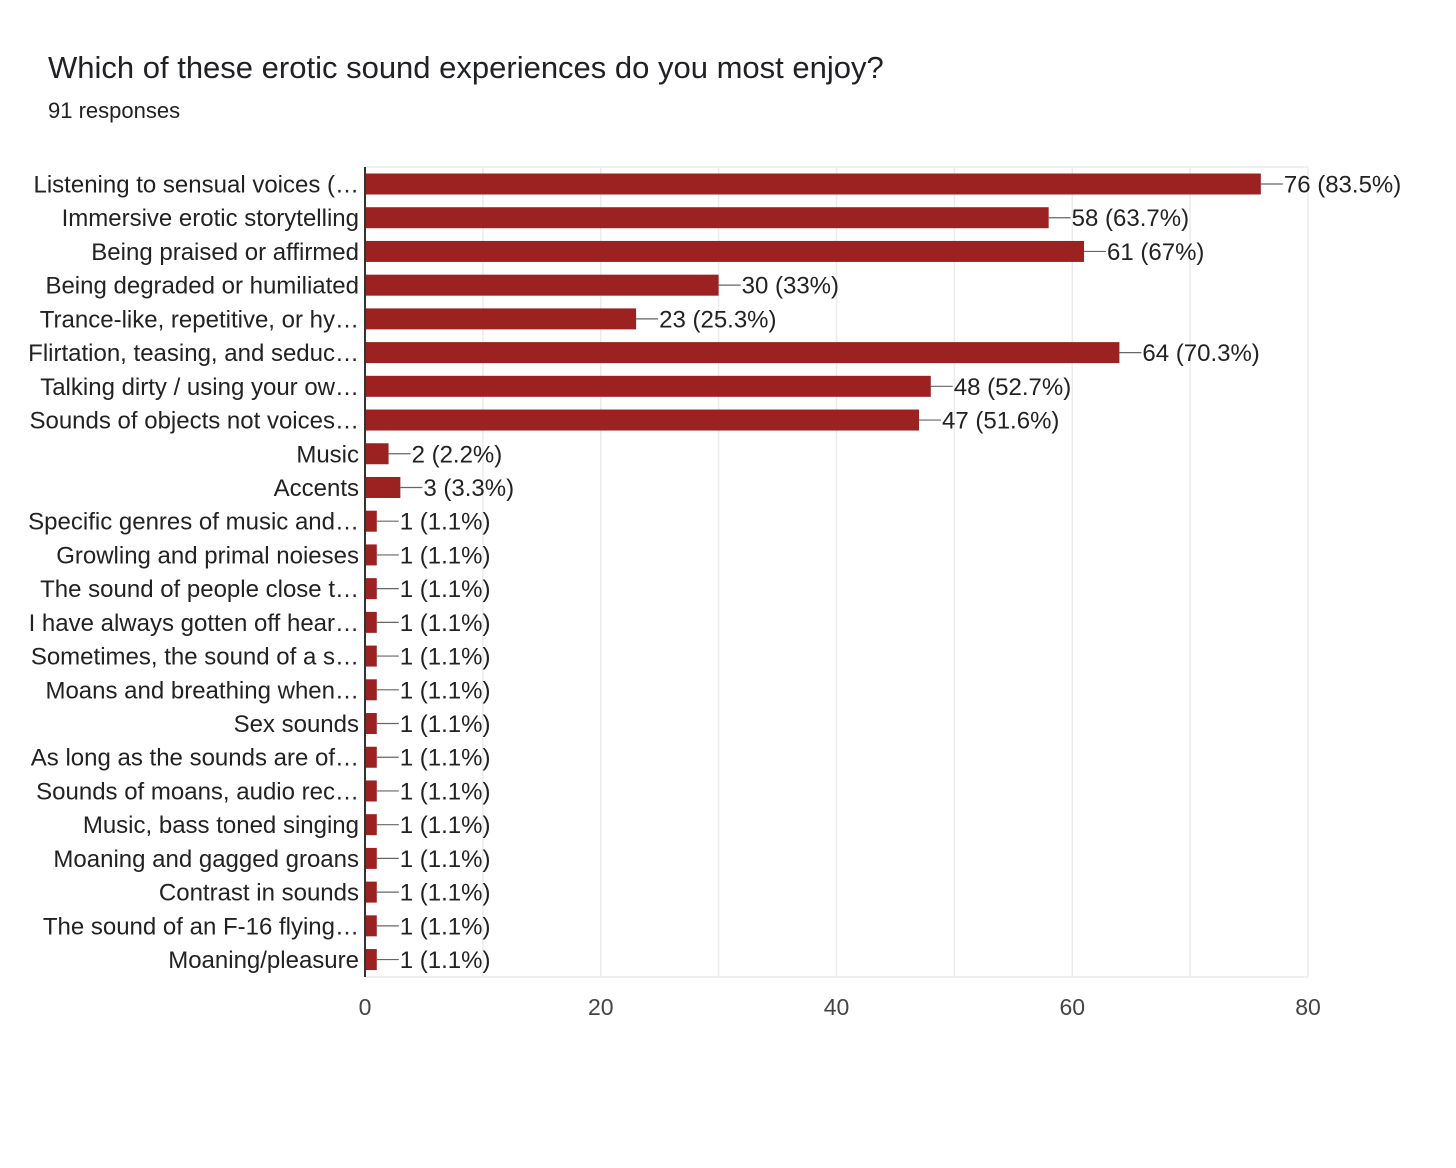 Image resolution: width=1456 pixels, height=1168 pixels. Describe the element at coordinates (1308, 1007) in the screenshot. I see `x-tick-label: 80` at that location.